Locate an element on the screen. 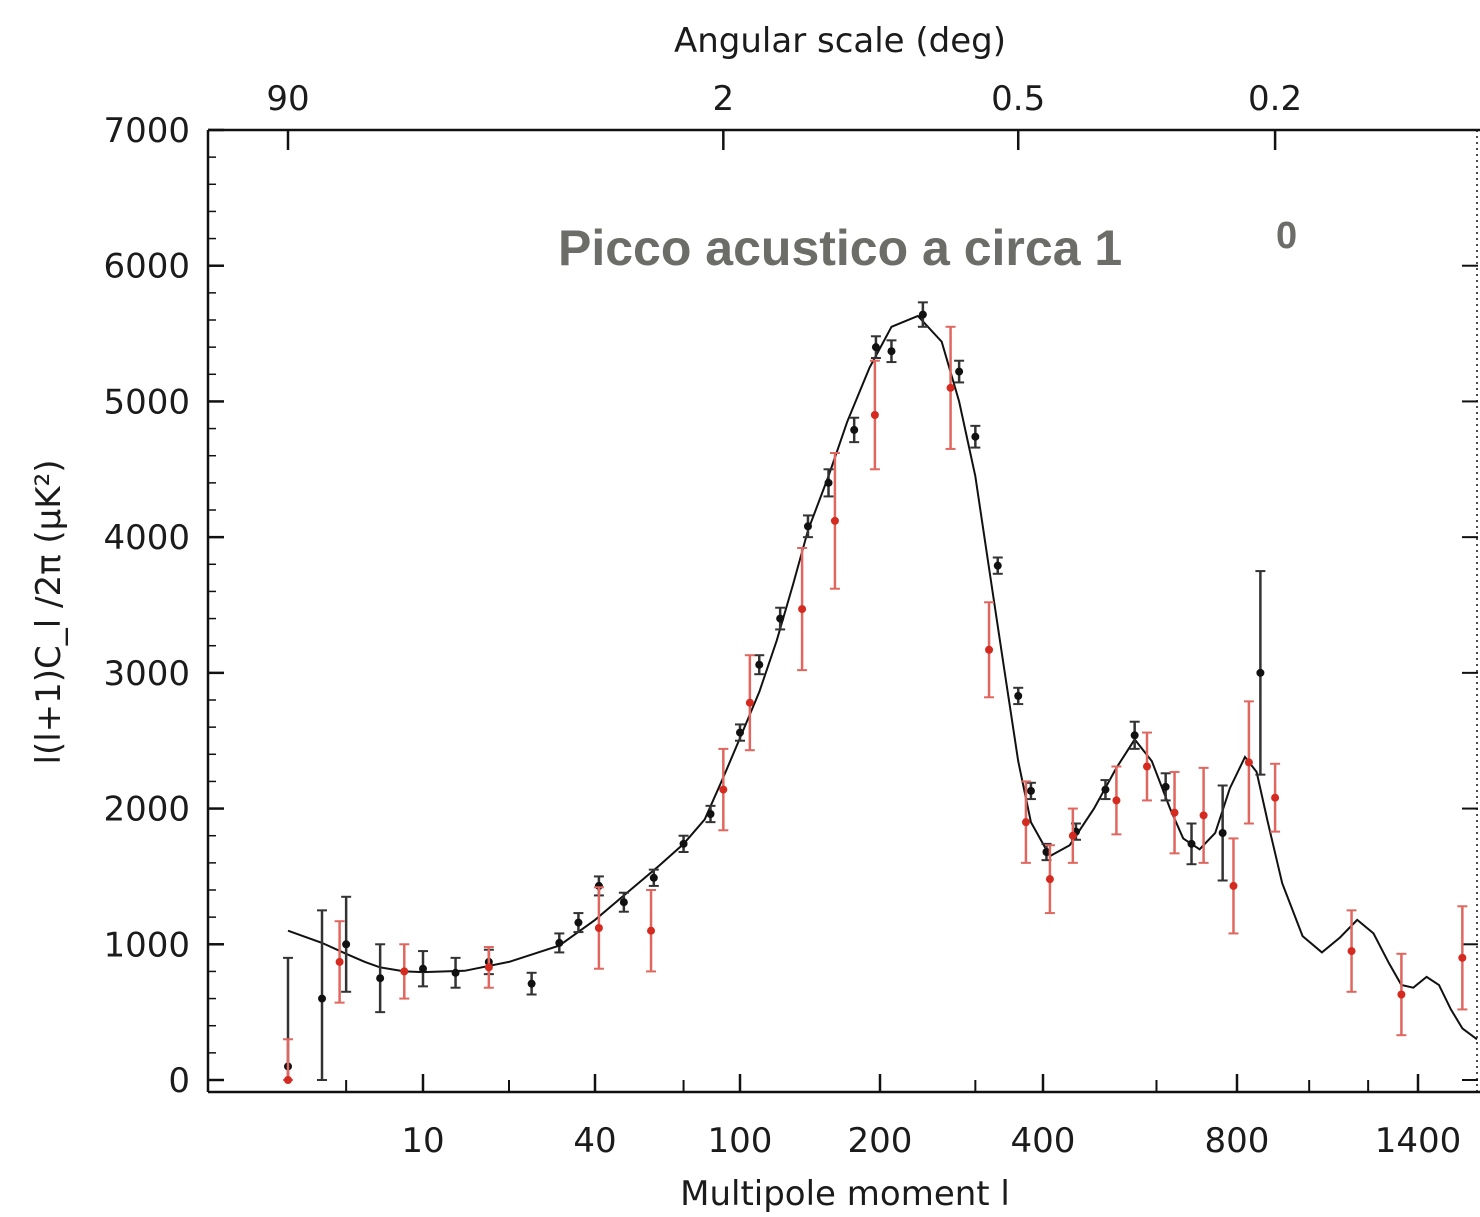 The height and width of the screenshot is (1217, 1480). annotation-text: Picco acustico a circa 1 is located at coordinates (840, 248).